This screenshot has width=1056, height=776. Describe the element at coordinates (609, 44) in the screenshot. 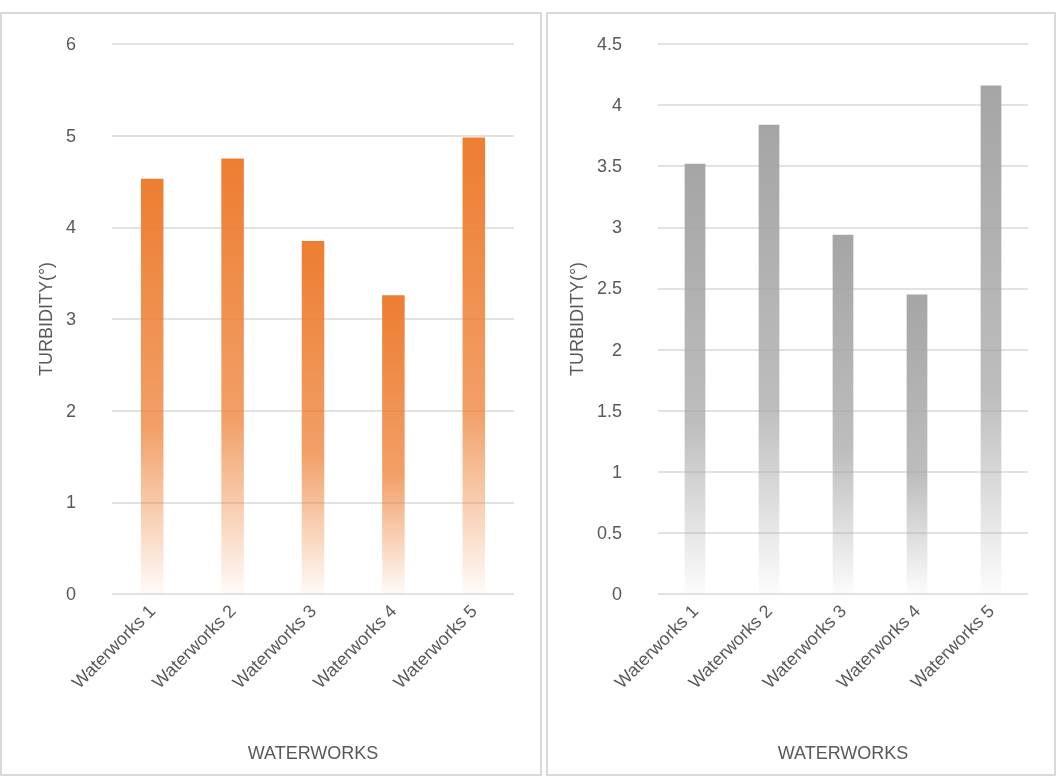

I see `y-tick-label: 4.5` at that location.